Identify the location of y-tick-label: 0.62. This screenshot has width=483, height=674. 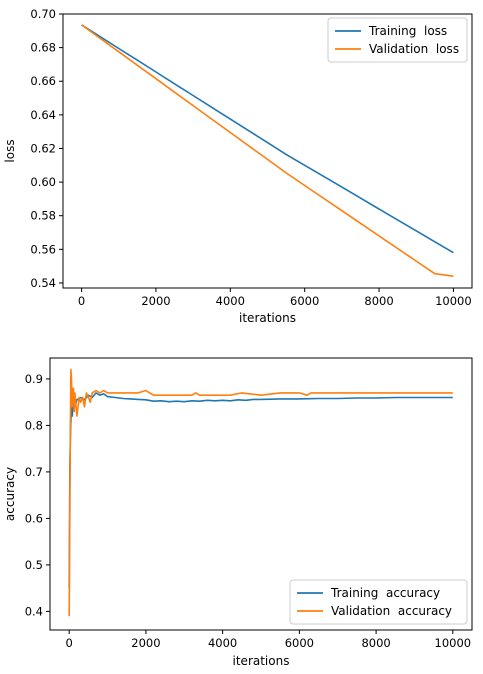
(43, 148).